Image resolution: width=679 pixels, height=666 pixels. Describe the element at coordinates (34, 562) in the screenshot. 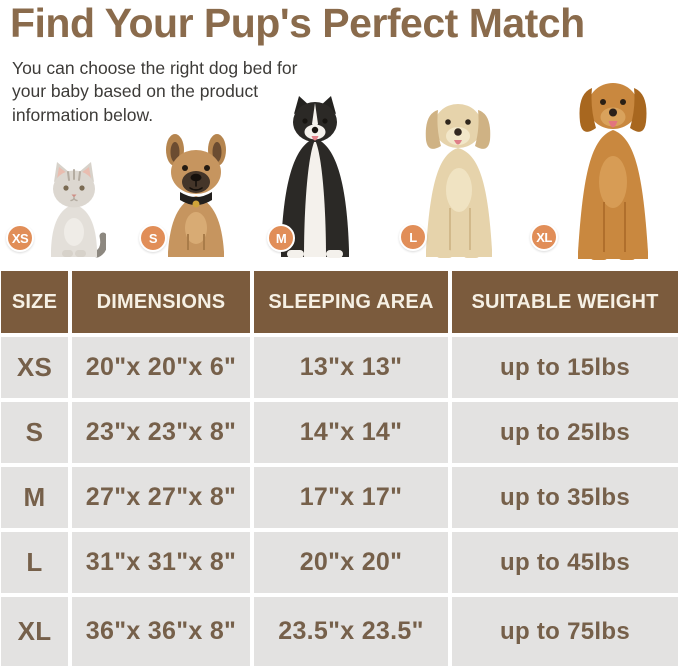

I see `cell-size: L` at that location.